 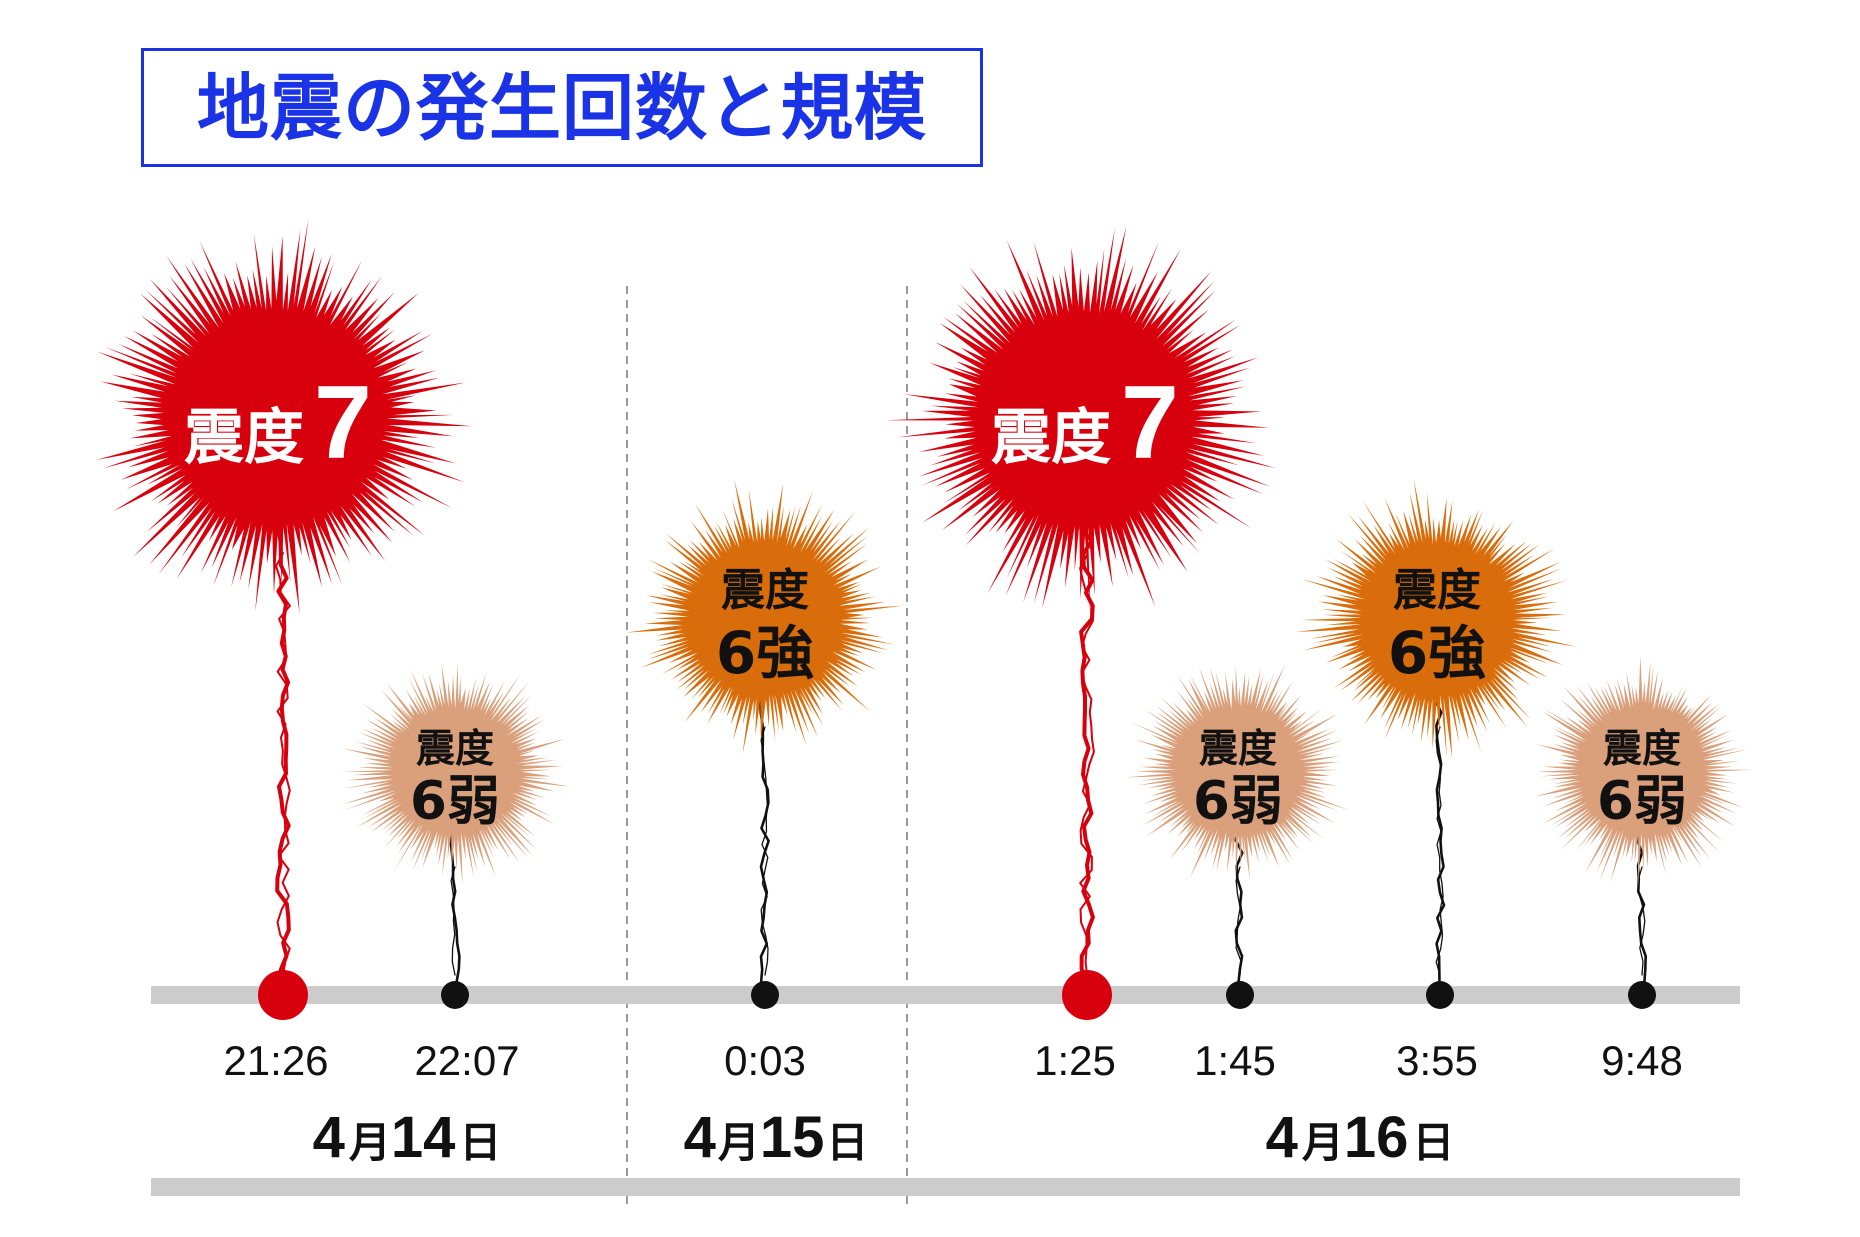 I want to click on event-time: 0:03, so click(x=765, y=1060).